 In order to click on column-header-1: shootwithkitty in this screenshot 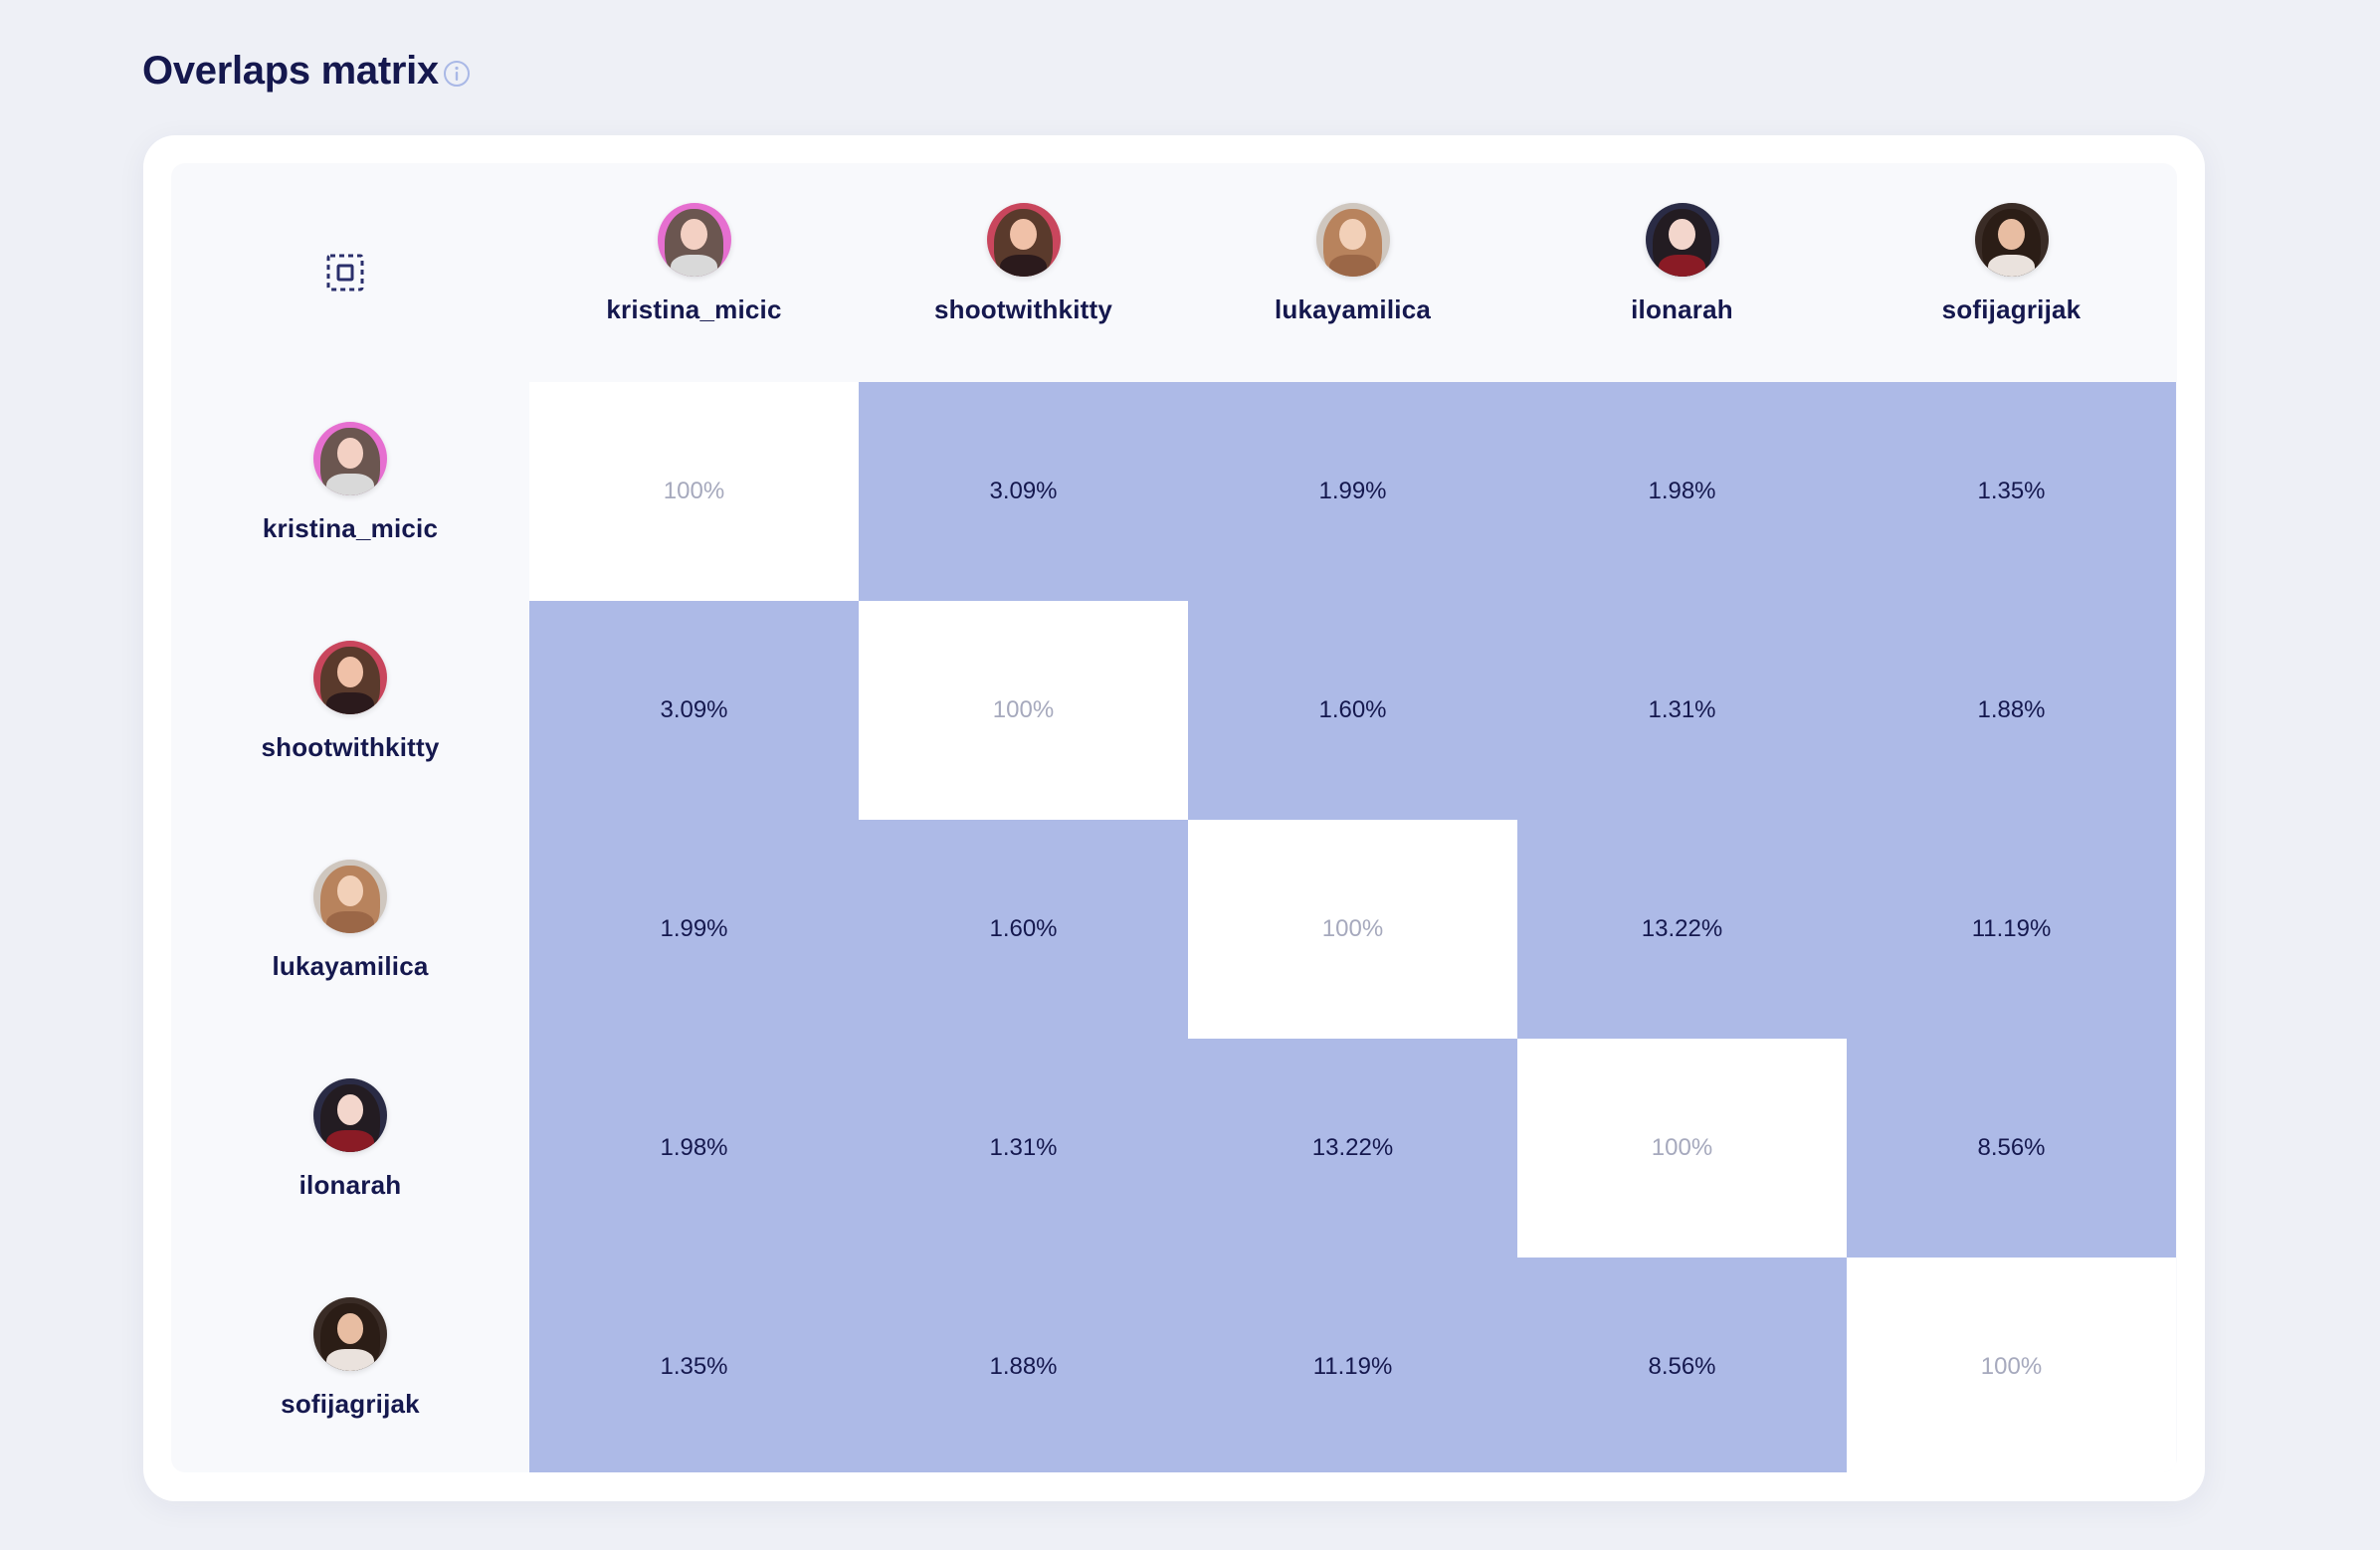, I will do `click(1023, 272)`.